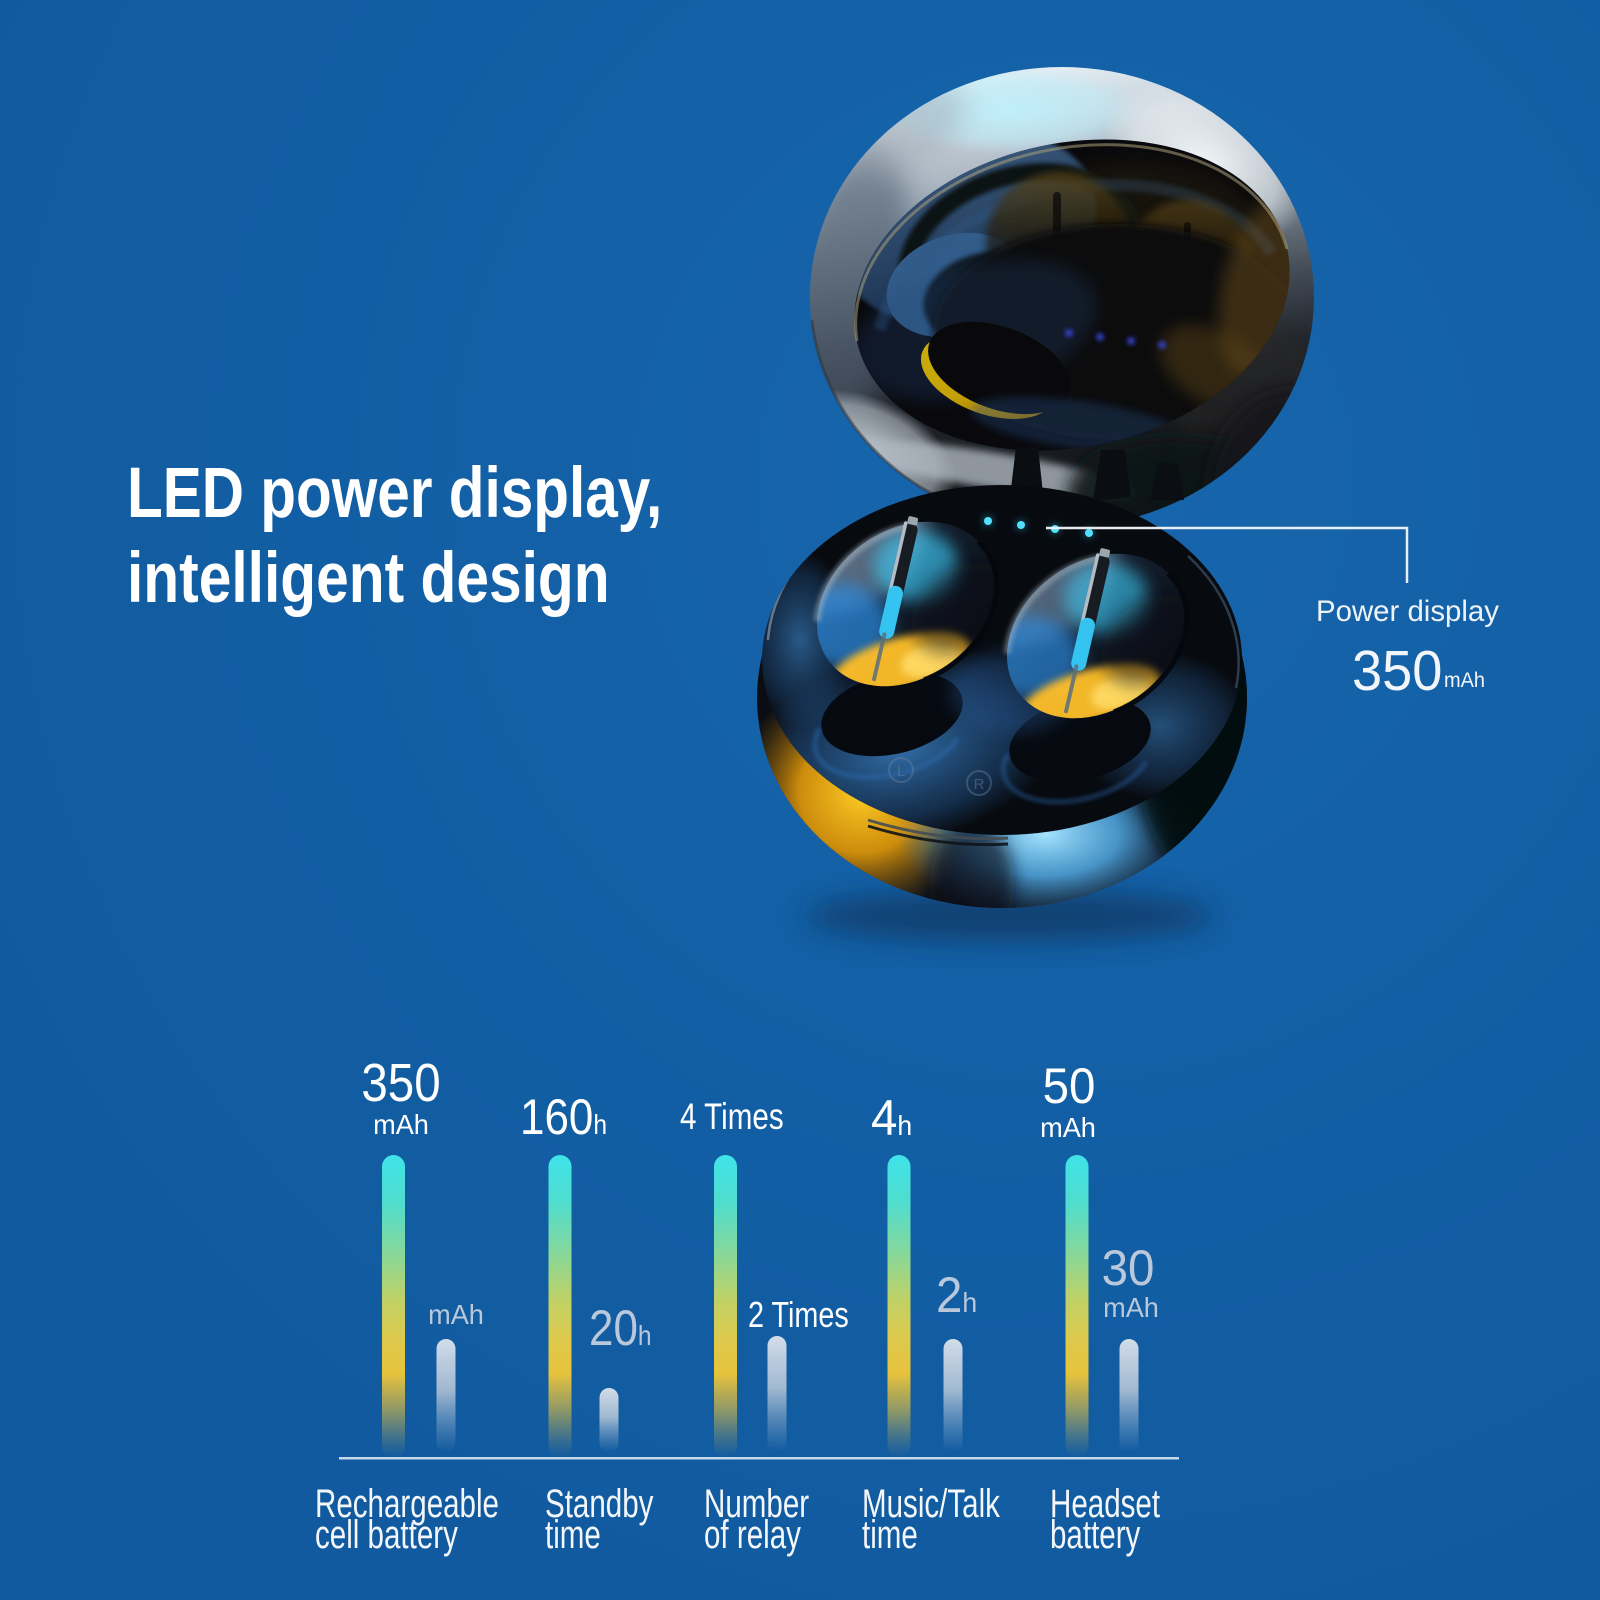 The height and width of the screenshot is (1600, 1600). What do you see at coordinates (599, 1504) in the screenshot?
I see `svg-text: Standby` at bounding box center [599, 1504].